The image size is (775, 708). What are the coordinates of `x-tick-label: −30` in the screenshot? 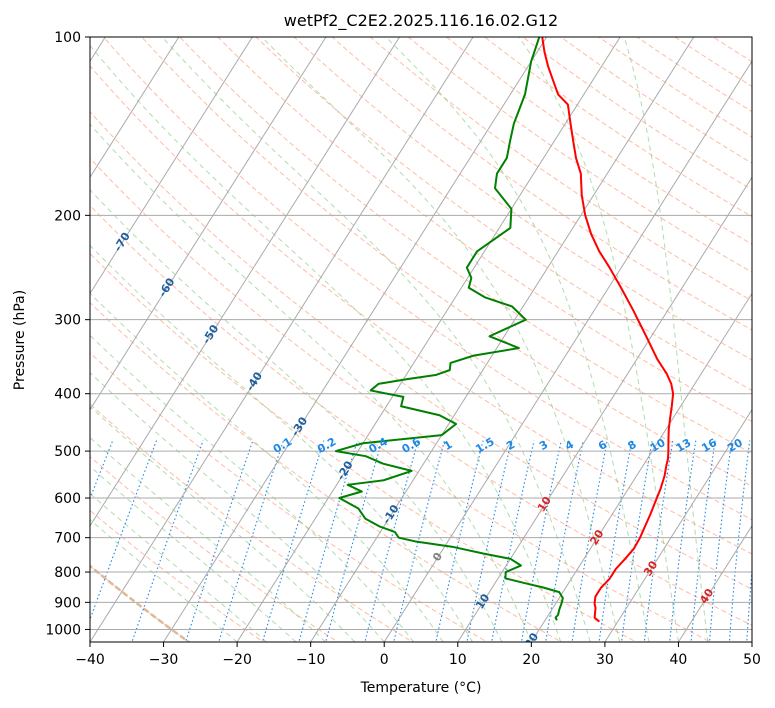 It's located at (164, 660).